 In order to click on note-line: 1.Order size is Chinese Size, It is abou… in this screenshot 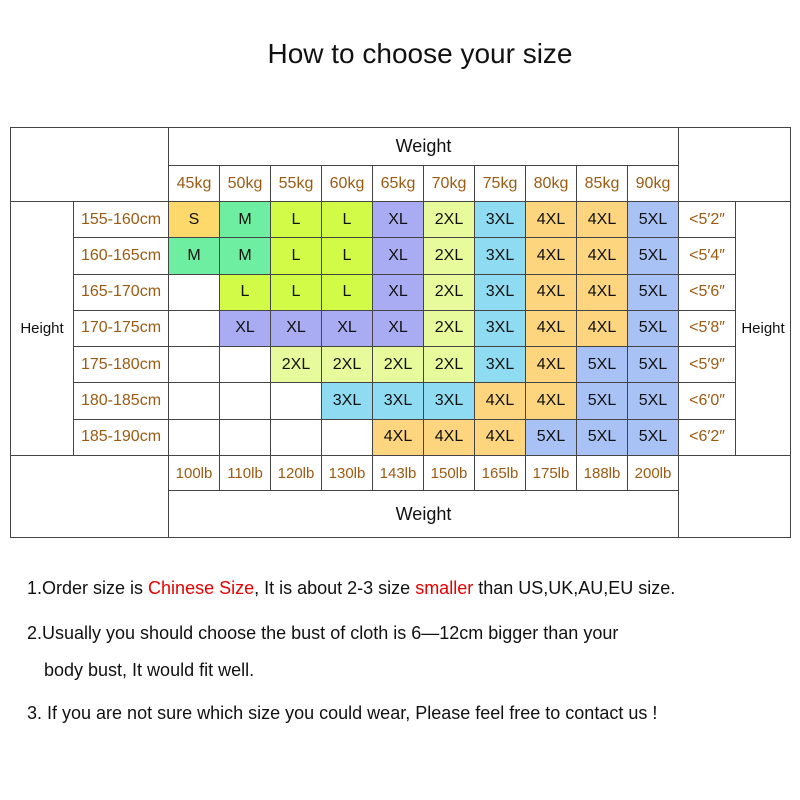, I will do `click(351, 588)`.